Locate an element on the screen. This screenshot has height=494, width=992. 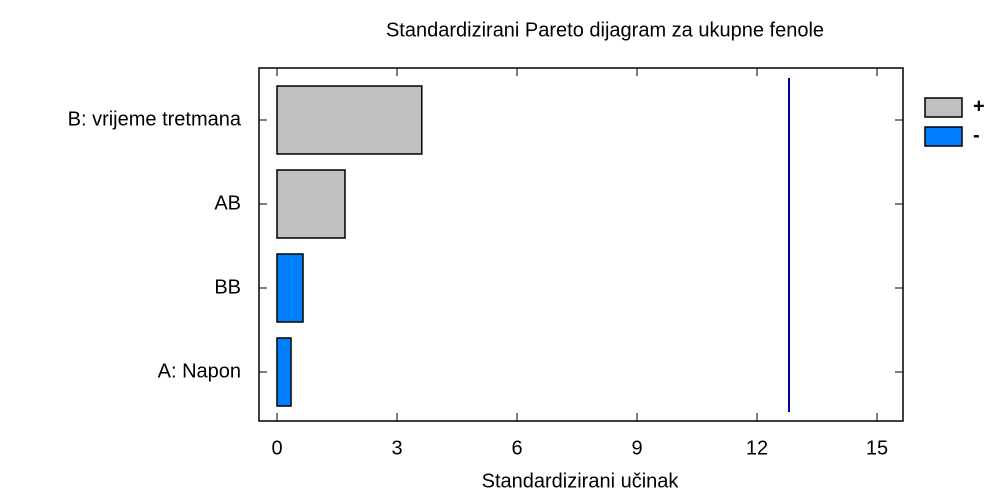
x-tick-label: 15 is located at coordinates (877, 448).